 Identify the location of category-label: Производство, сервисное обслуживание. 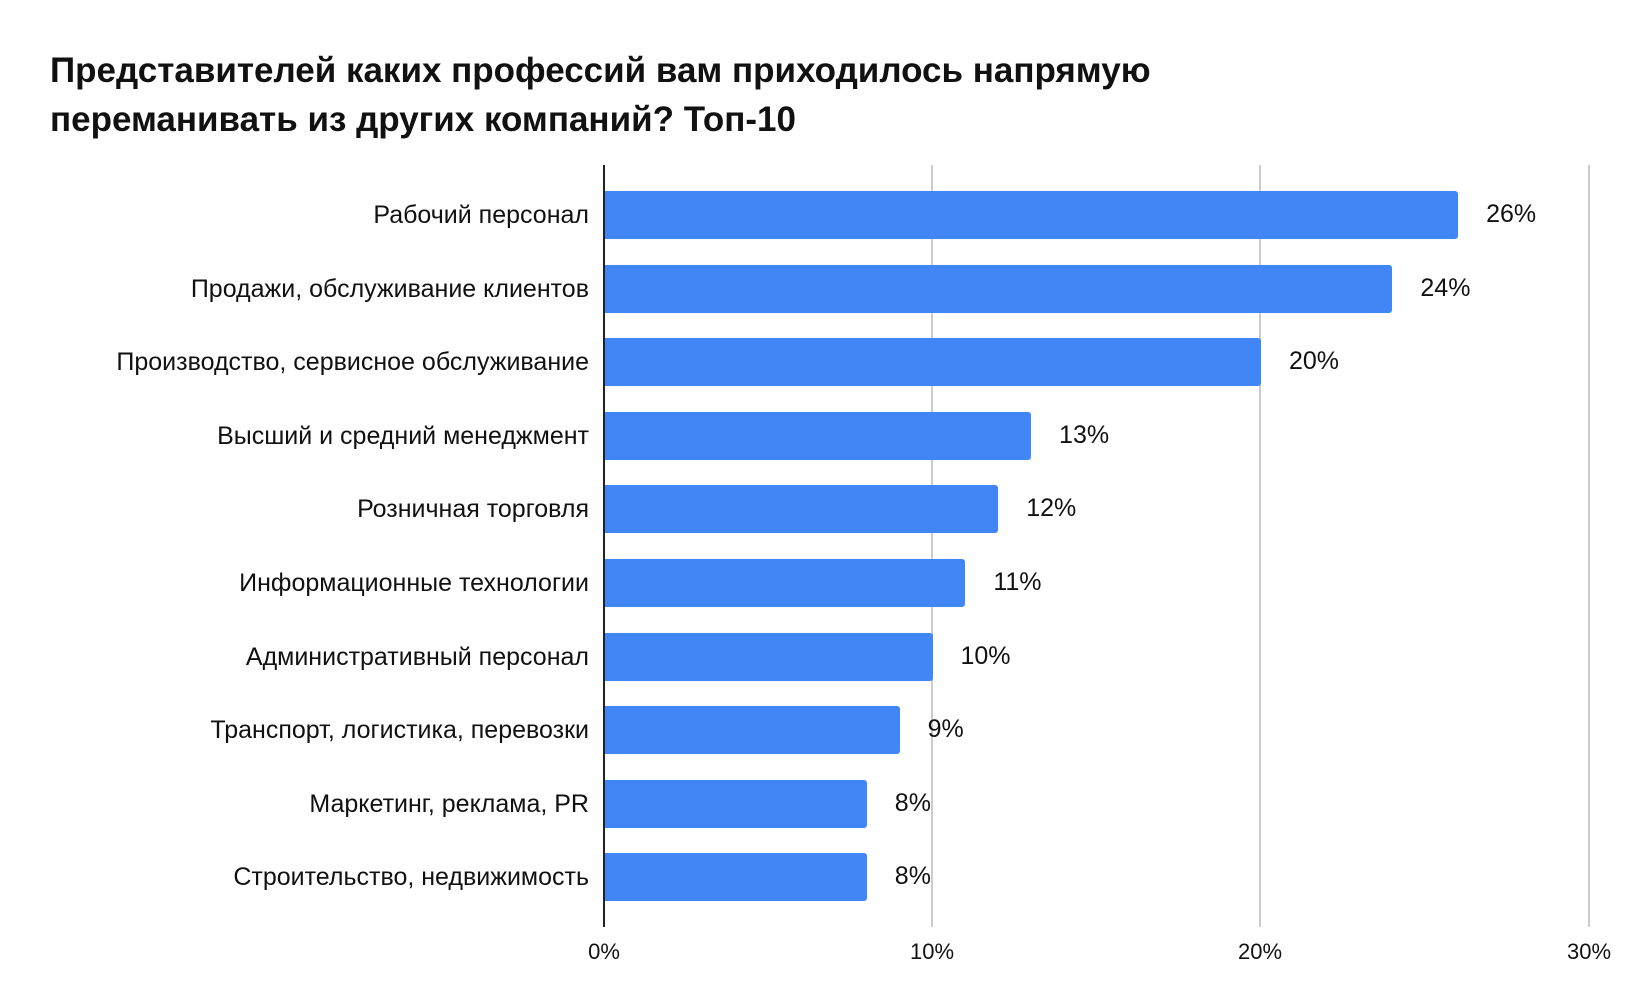
(352, 362).